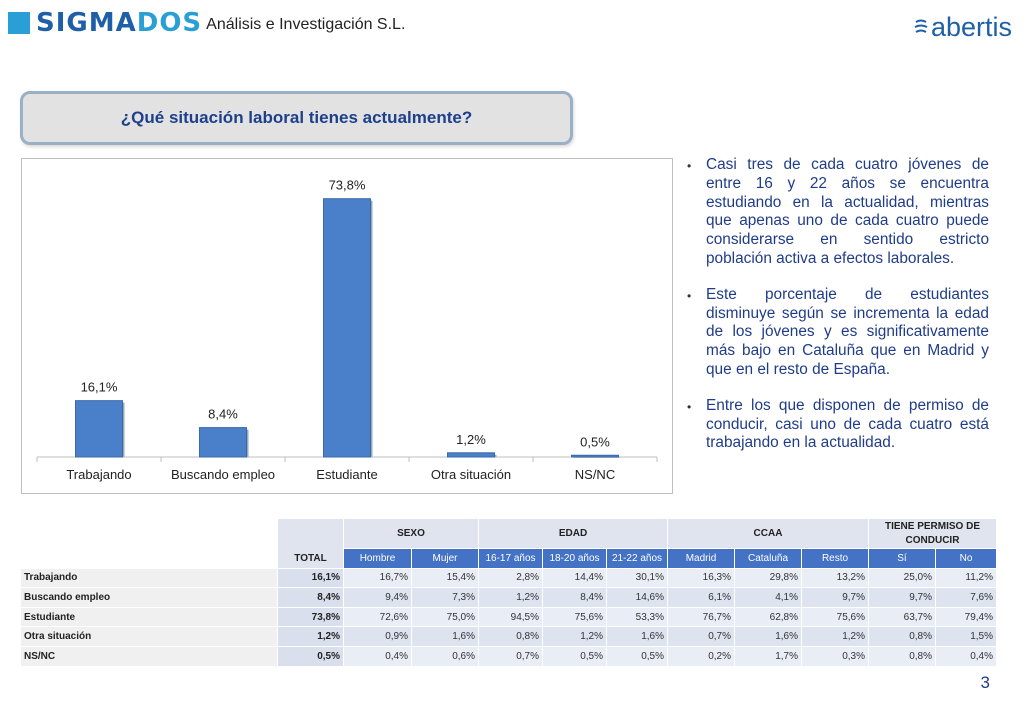 This screenshot has width=1024, height=709. I want to click on table-row-label: Buscando empleo, so click(149, 597).